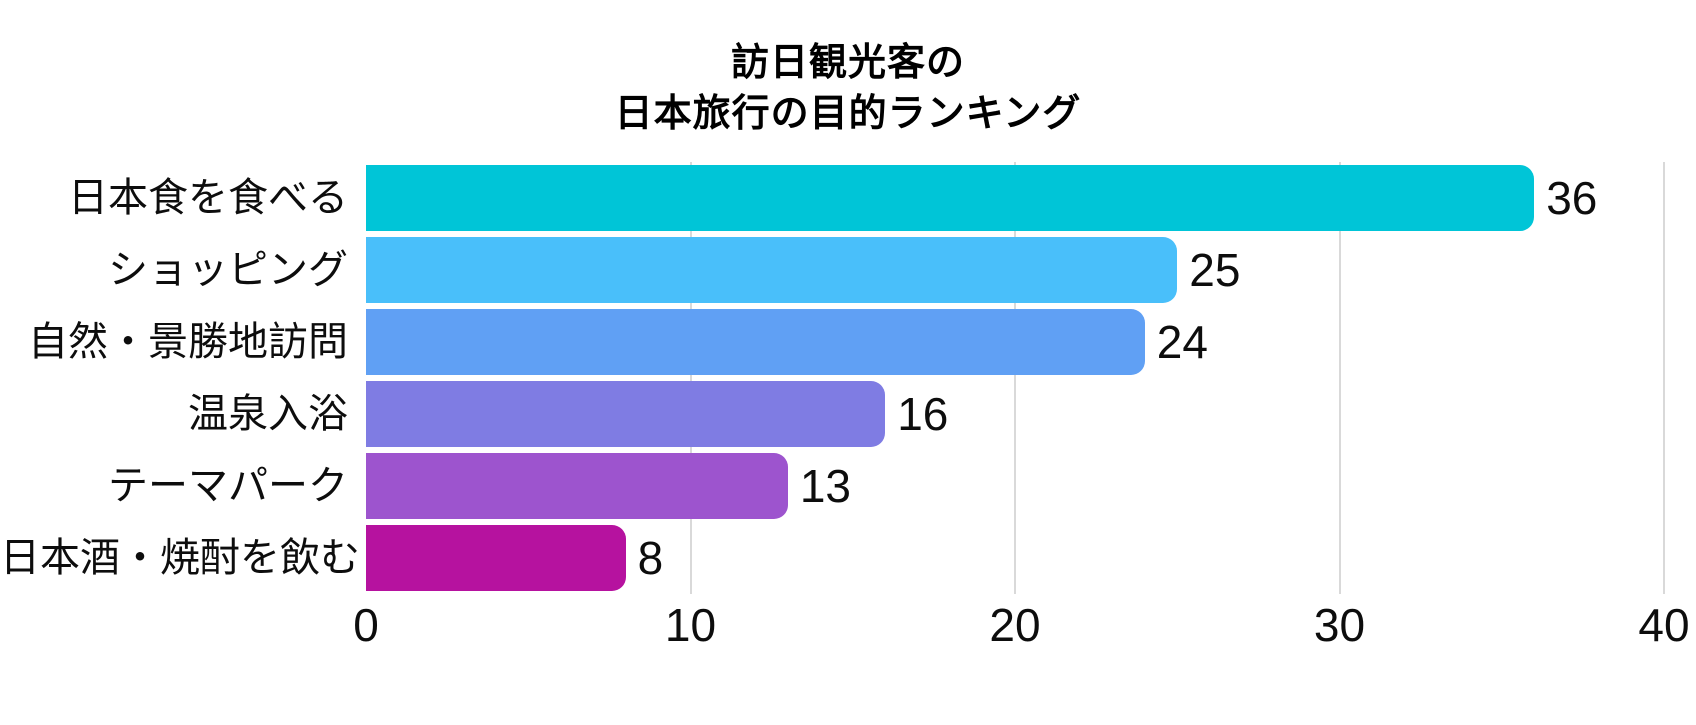  I want to click on bar-row: 8, so click(1015, 558).